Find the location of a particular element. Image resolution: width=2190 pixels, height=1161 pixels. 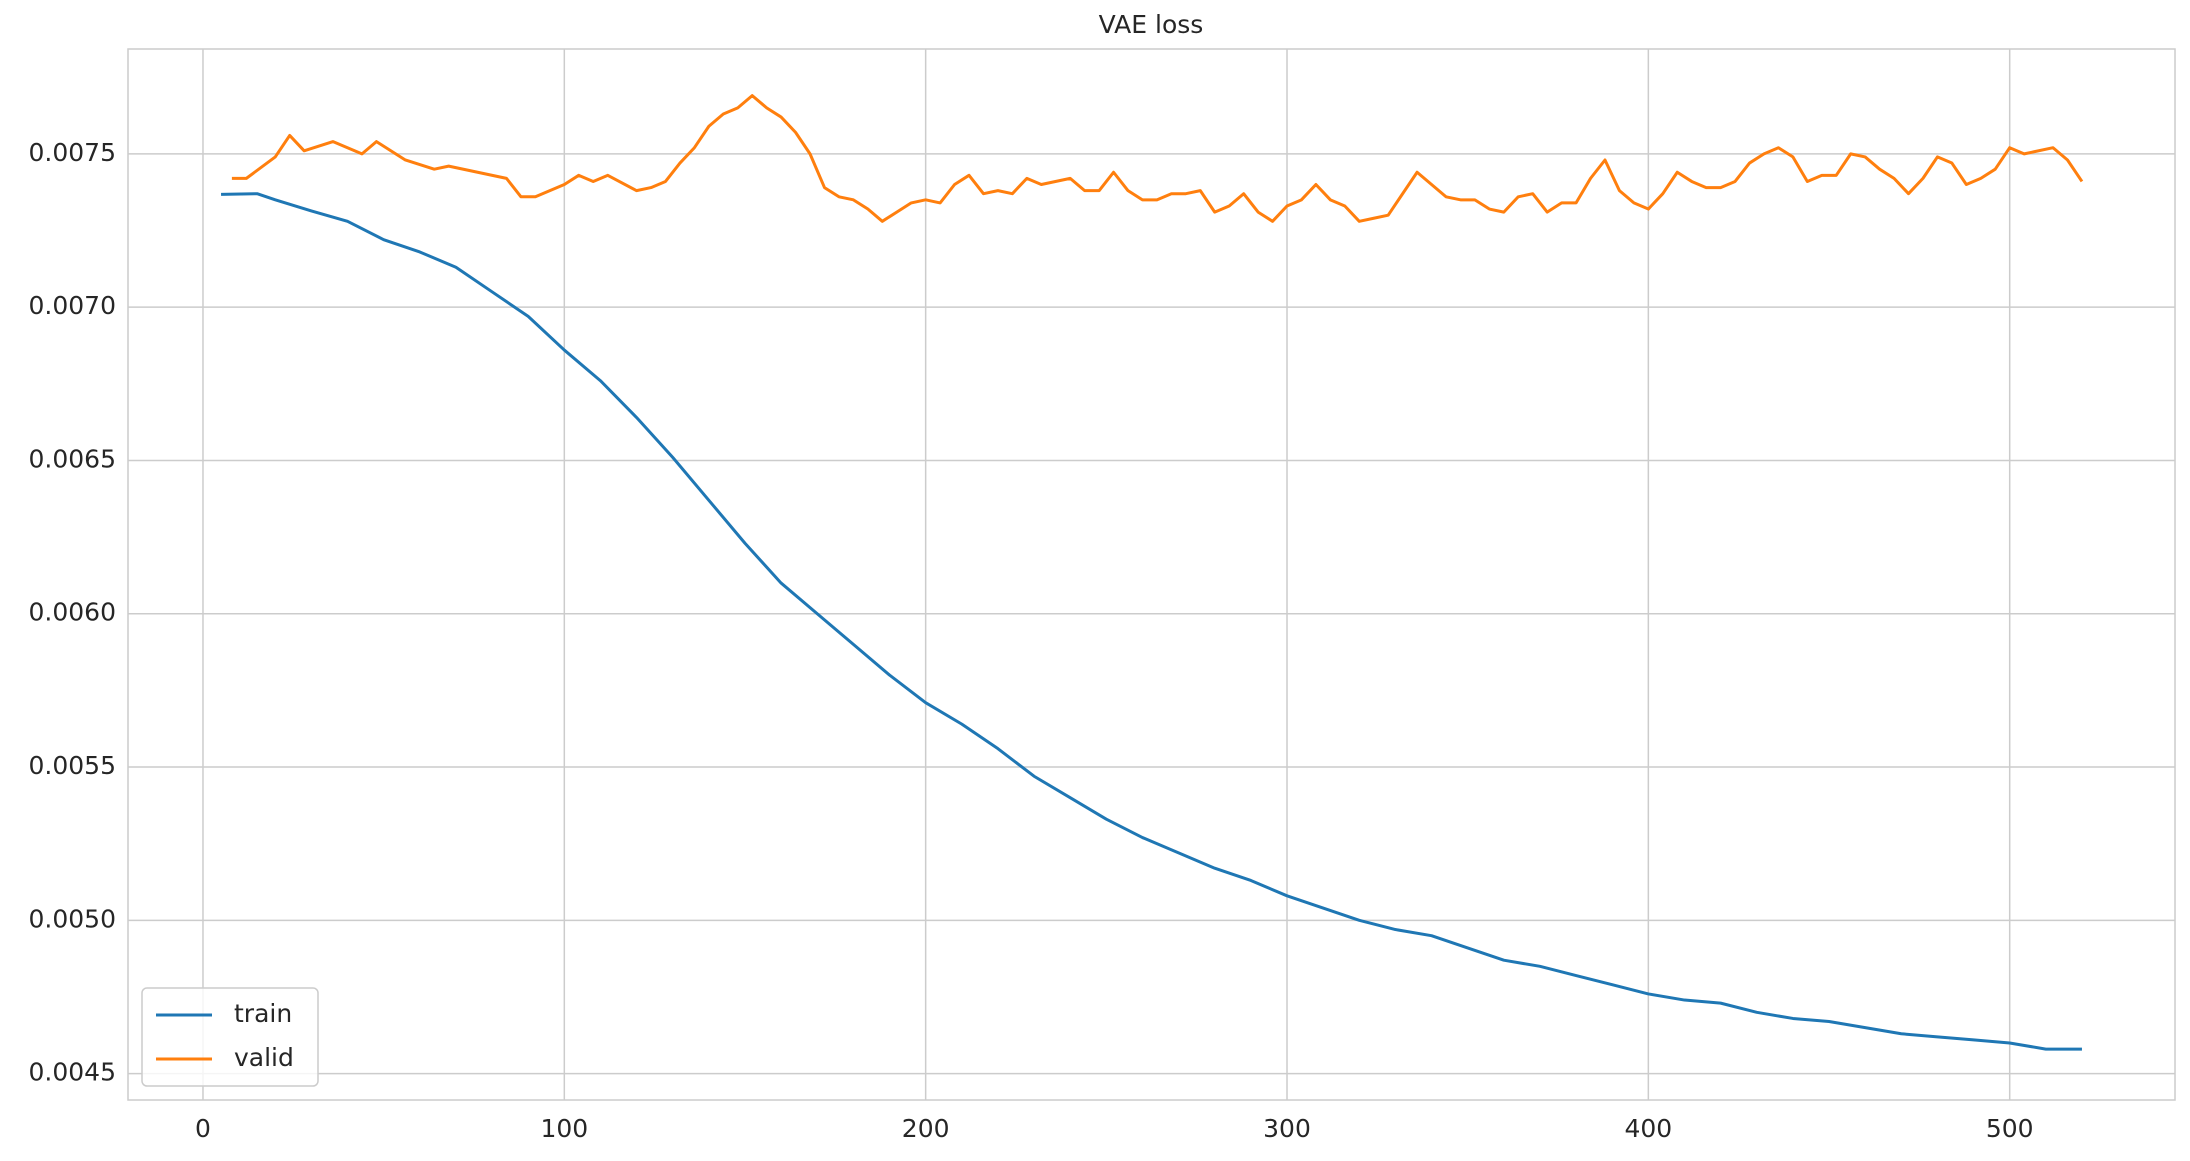

y-tick-label: 0.0045 is located at coordinates (72, 1072).